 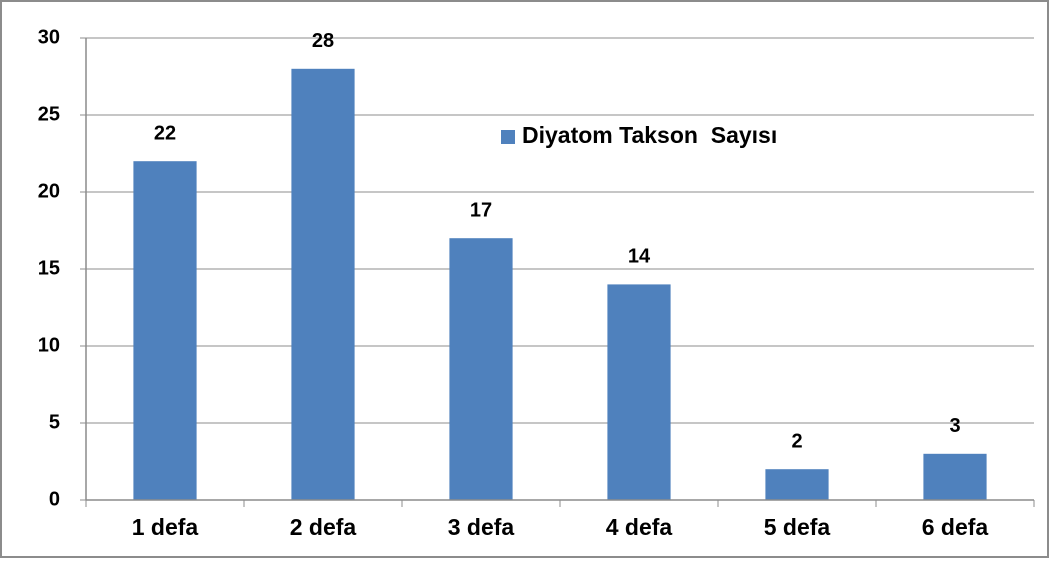 I want to click on x-tick-label: 1 defa, so click(x=165, y=527).